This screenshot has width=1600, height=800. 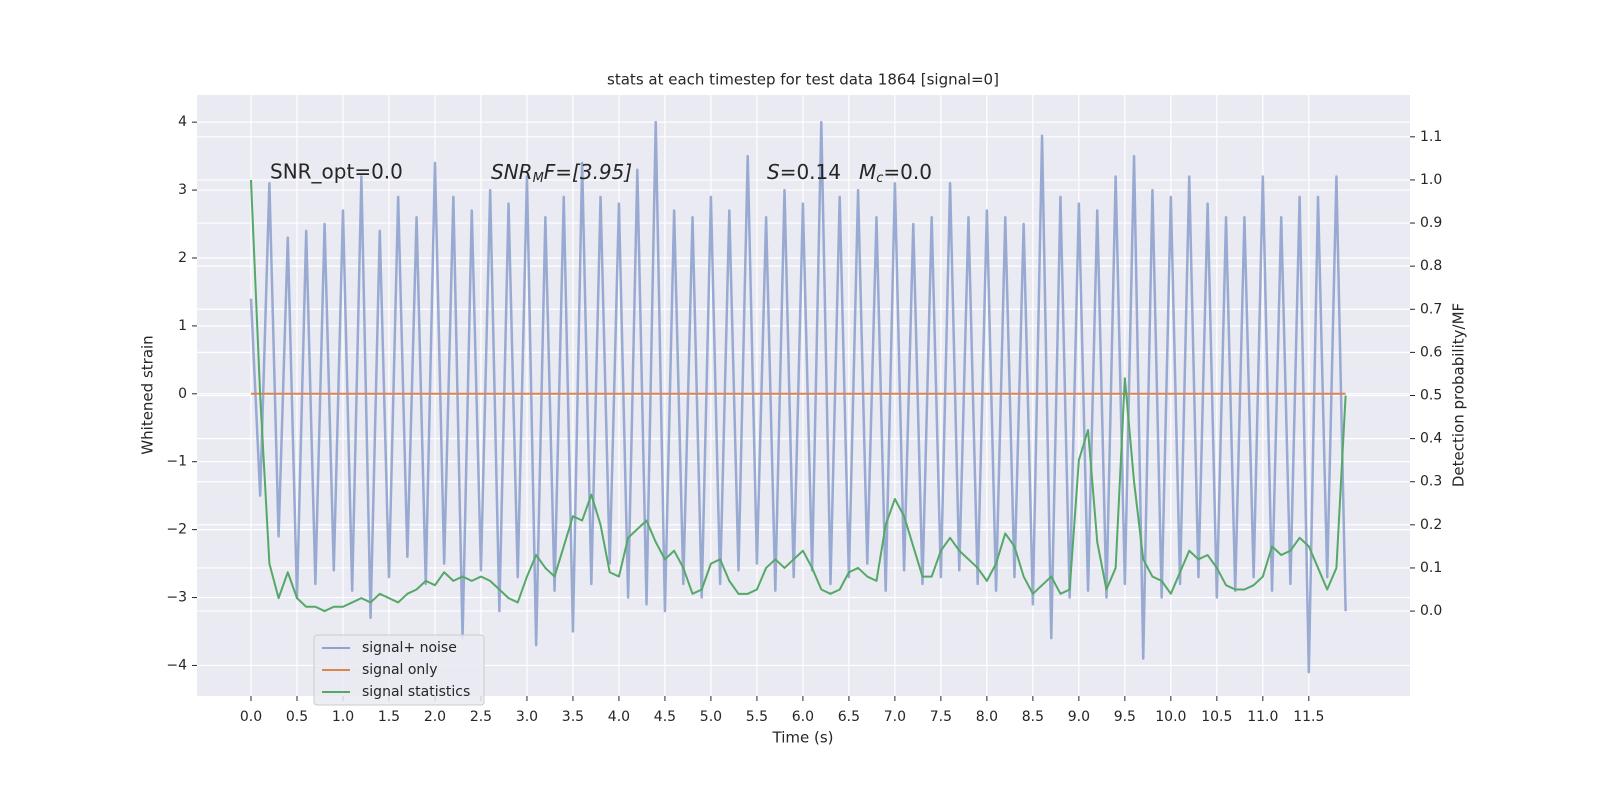 What do you see at coordinates (1033, 717) in the screenshot?
I see `x-tick-label: 8.5` at bounding box center [1033, 717].